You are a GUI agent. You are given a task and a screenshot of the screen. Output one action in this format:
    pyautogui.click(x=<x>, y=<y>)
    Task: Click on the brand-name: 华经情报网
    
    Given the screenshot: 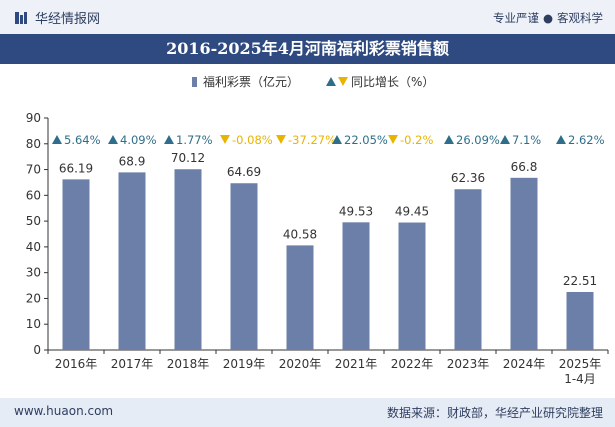 What is the action you would take?
    pyautogui.click(x=68, y=19)
    